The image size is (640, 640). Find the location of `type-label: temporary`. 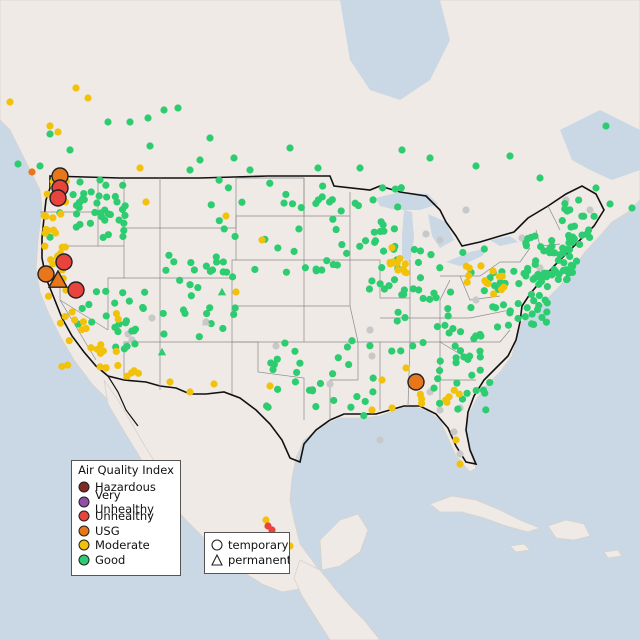

type-label: temporary is located at coordinates (258, 545).